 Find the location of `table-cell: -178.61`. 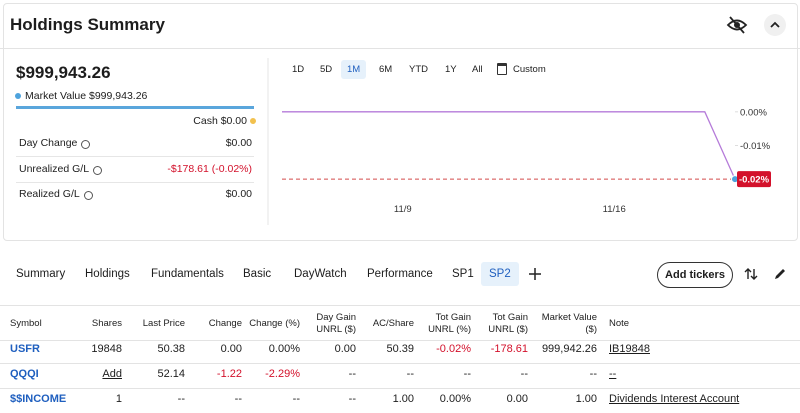

table-cell: -178.61 is located at coordinates (509, 349).